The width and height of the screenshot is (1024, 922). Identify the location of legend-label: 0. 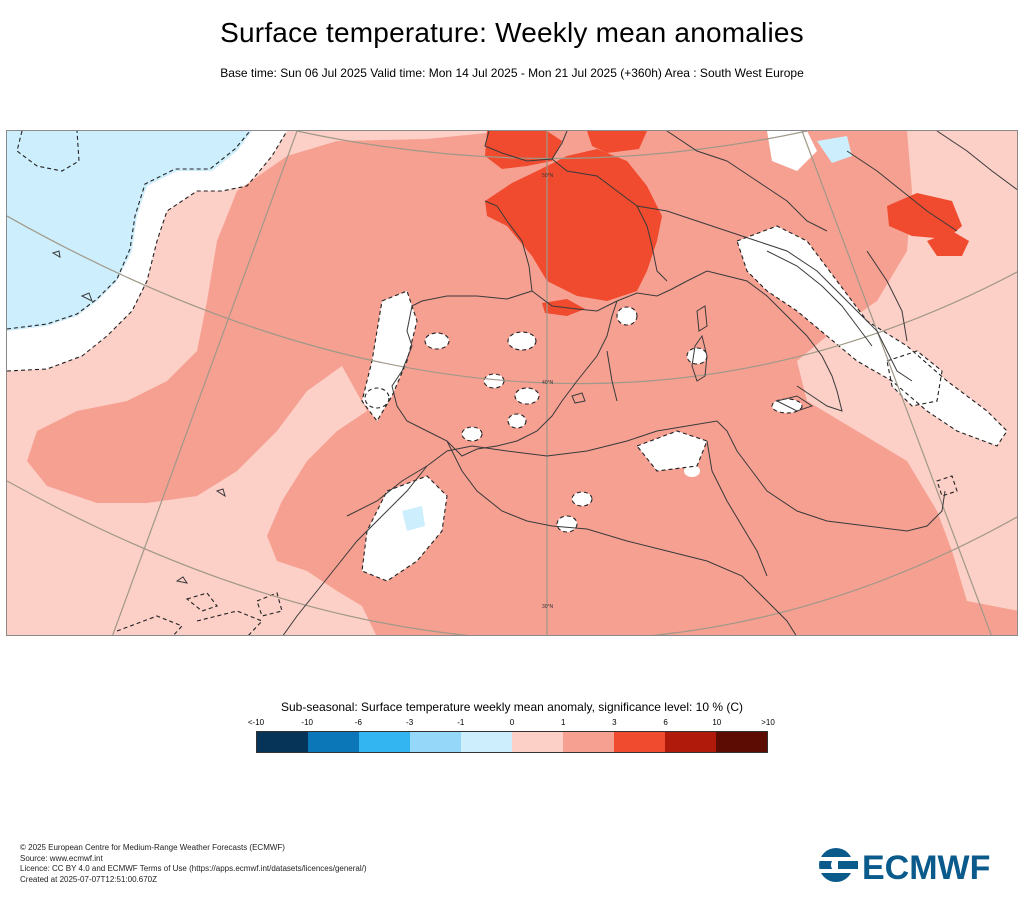
(512, 722).